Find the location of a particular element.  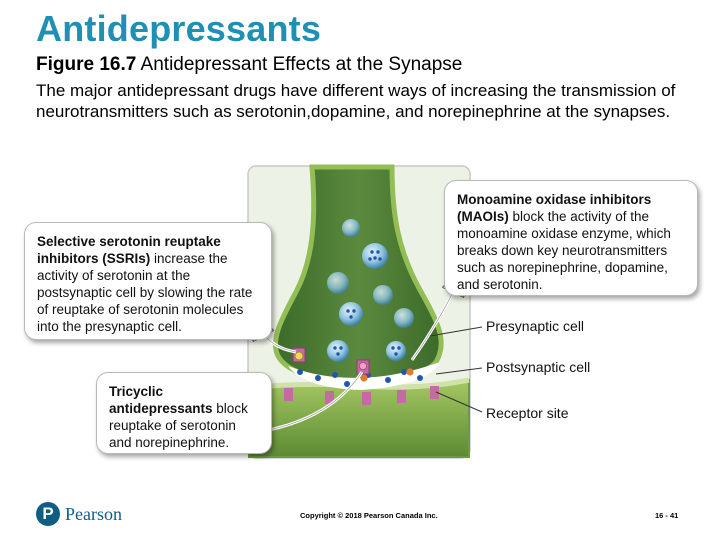

tca-heading: Tricyclic antidepressants is located at coordinates (161, 400).